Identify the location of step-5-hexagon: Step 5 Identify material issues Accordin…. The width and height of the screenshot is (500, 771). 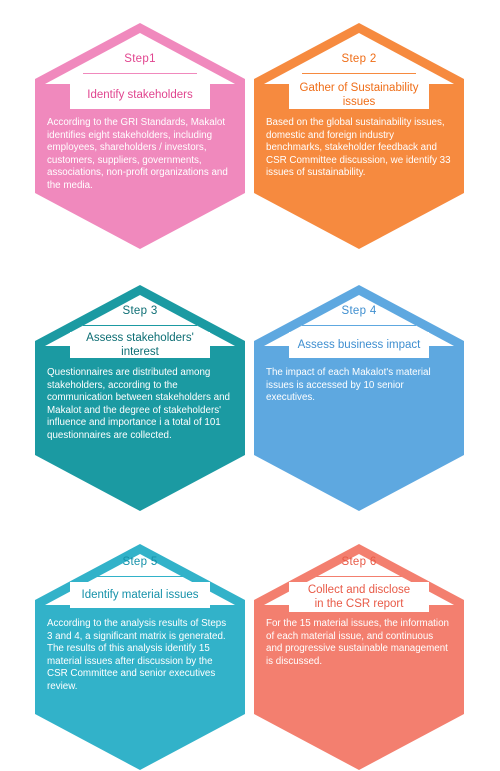
(140, 657).